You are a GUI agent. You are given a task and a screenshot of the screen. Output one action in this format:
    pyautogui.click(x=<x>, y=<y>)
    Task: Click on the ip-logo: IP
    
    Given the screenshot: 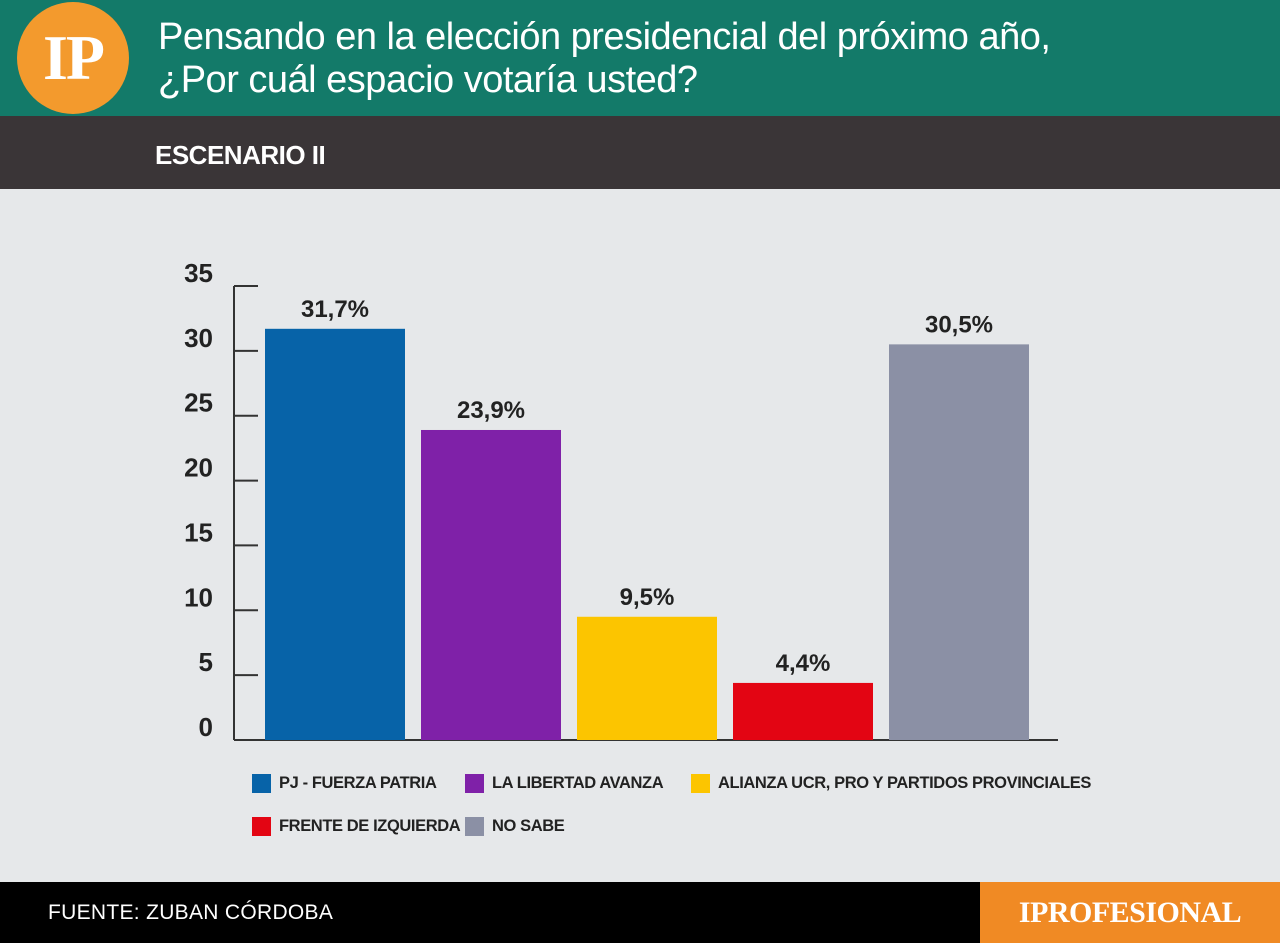 What is the action you would take?
    pyautogui.click(x=73, y=58)
    